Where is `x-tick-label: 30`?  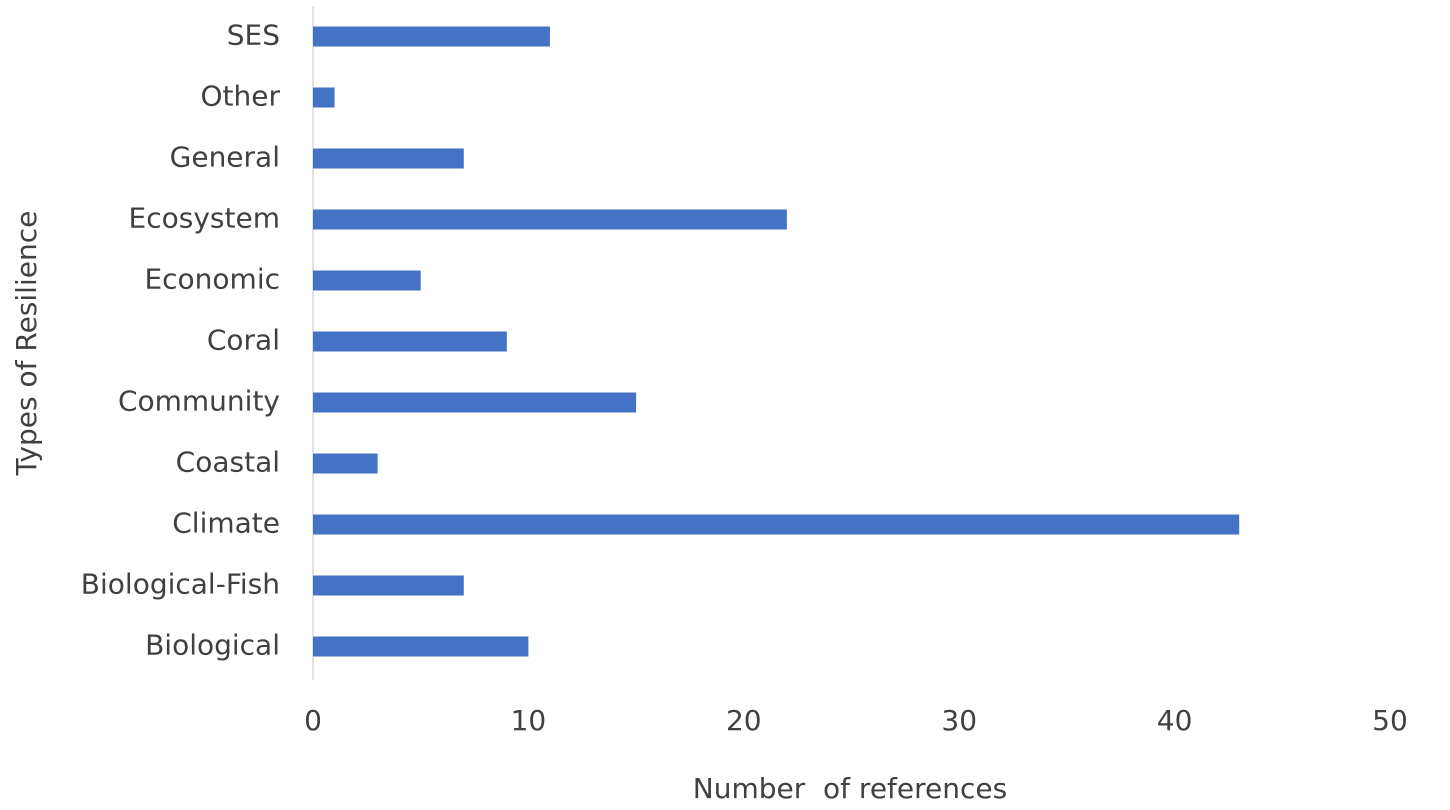 x-tick-label: 30 is located at coordinates (959, 720).